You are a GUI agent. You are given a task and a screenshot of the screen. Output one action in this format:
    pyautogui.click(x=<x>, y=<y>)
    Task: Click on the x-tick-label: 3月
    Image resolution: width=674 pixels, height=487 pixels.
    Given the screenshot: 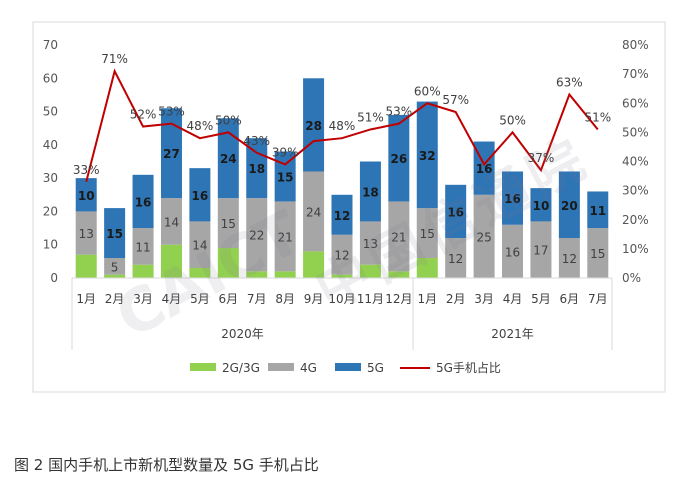 What is the action you would take?
    pyautogui.click(x=143, y=299)
    